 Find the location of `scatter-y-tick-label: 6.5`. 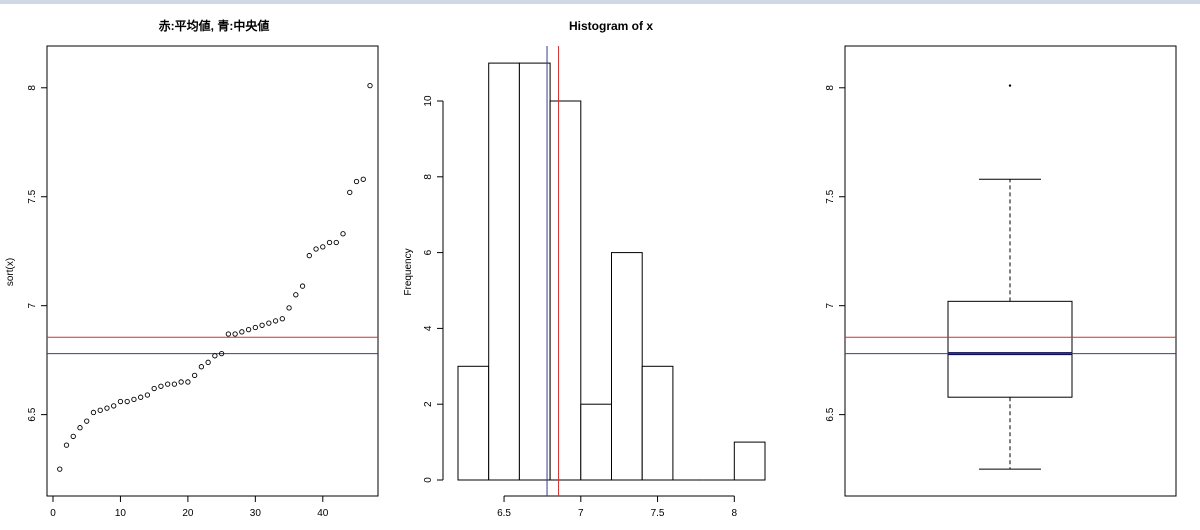

scatter-y-tick-label: 6.5 is located at coordinates (32, 414).